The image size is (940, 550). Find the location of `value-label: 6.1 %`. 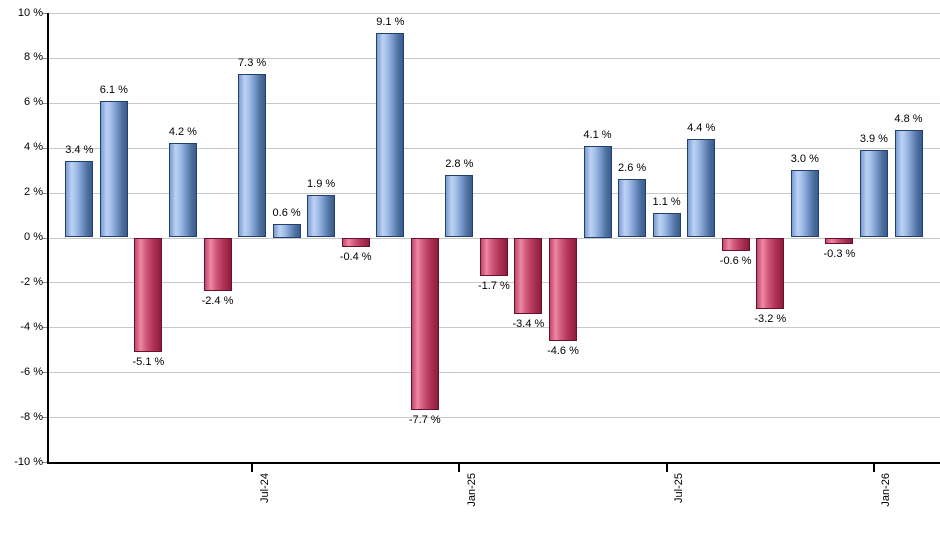

value-label: 6.1 % is located at coordinates (113, 89).